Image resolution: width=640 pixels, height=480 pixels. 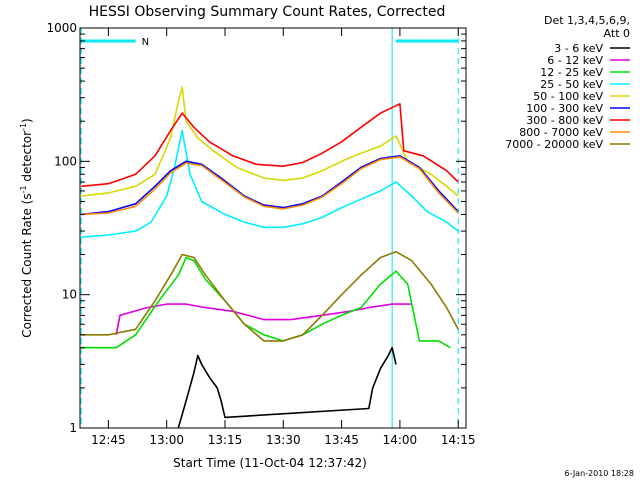 I want to click on legend-label-7: 800 - 7000 keV, so click(x=561, y=132).